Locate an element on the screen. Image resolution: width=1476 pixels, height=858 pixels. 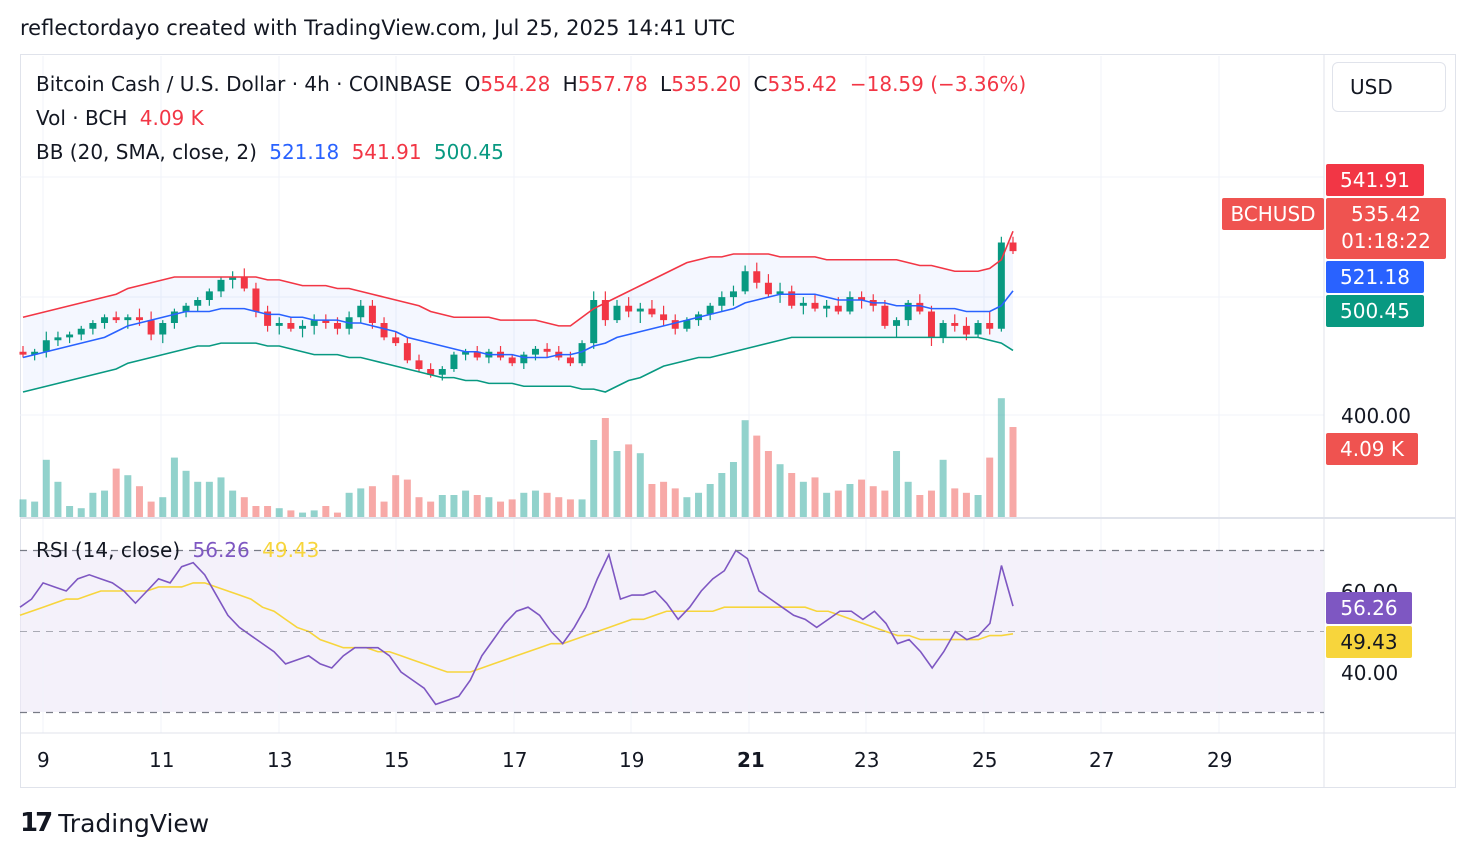
x-tick-label: 17 is located at coordinates (515, 760).